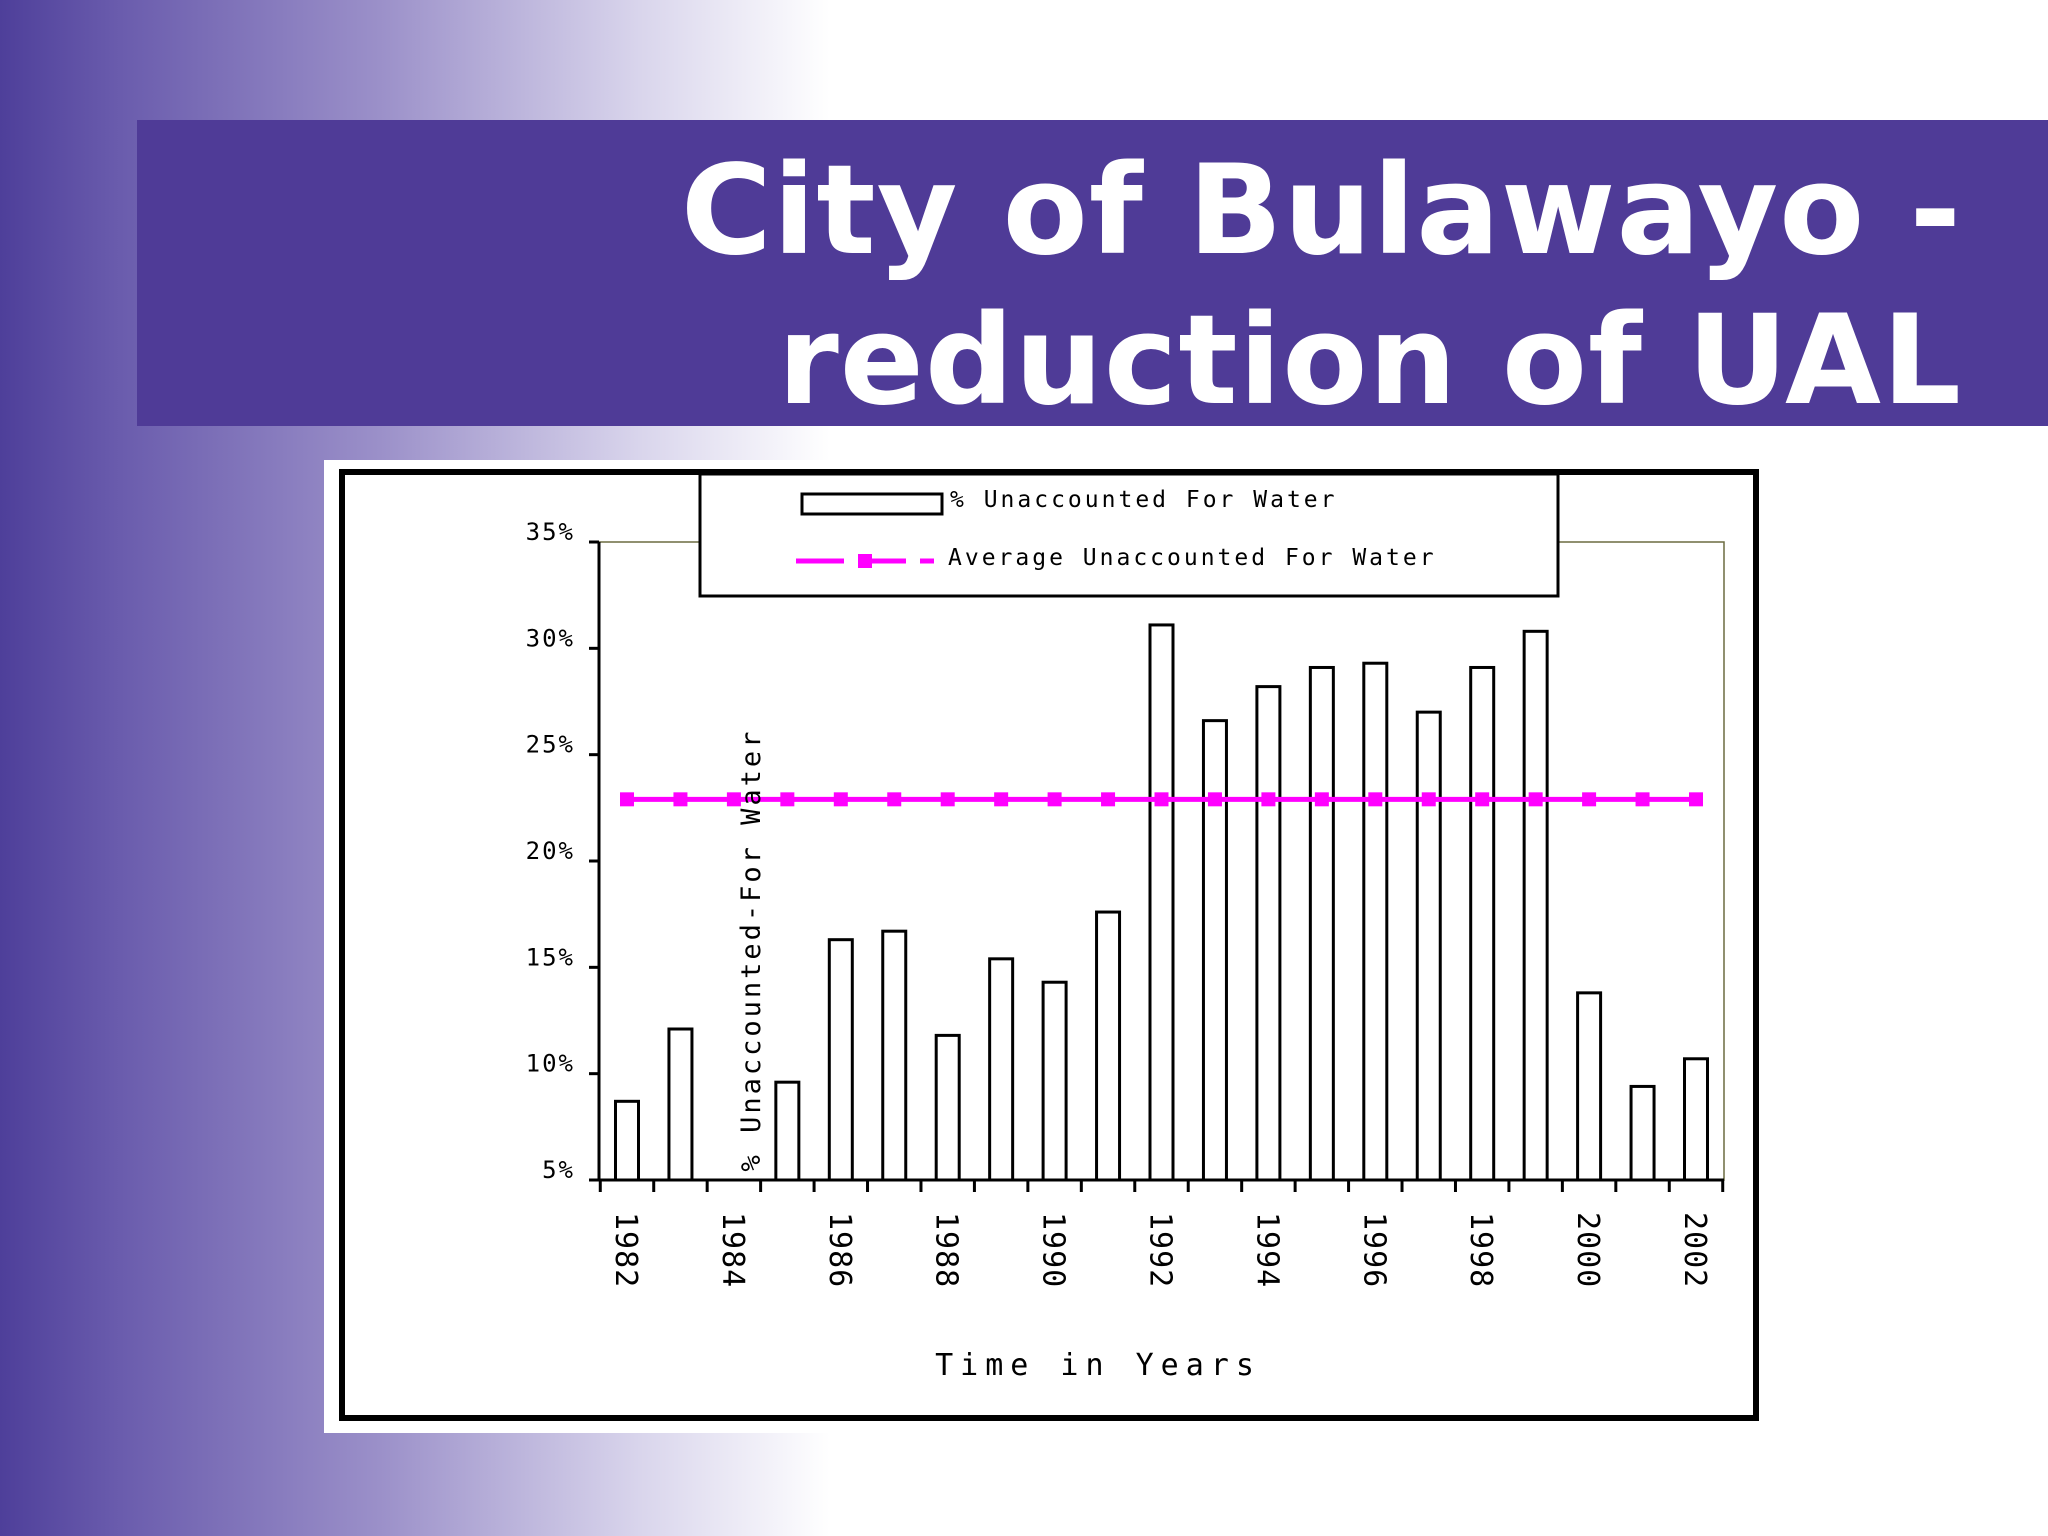 Image resolution: width=2048 pixels, height=1536 pixels. What do you see at coordinates (550, 745) in the screenshot?
I see `y-tick-label: 25%` at bounding box center [550, 745].